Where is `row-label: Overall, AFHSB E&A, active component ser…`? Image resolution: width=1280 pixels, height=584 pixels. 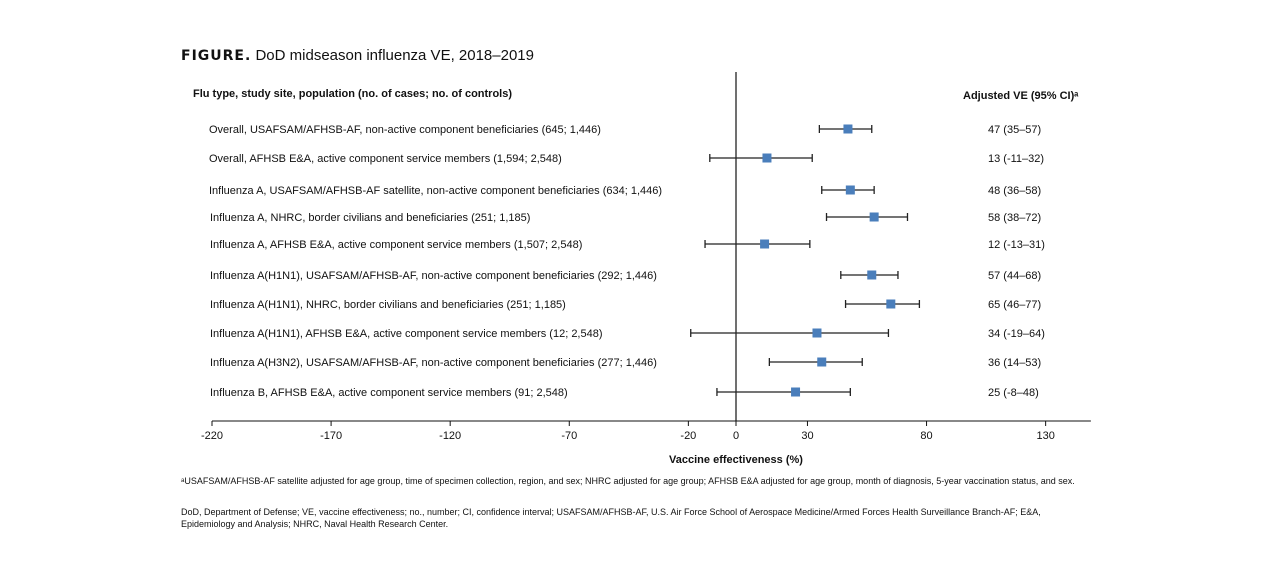 row-label: Overall, AFHSB E&A, active component ser… is located at coordinates (385, 159).